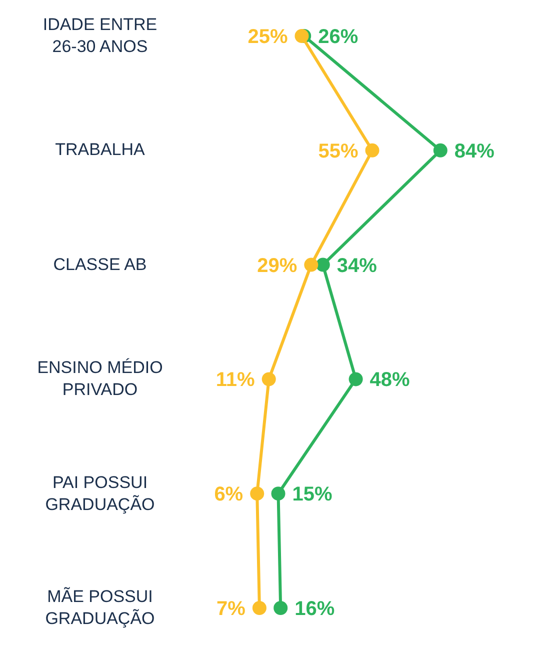  I want to click on data-label: 6%, so click(229, 495).